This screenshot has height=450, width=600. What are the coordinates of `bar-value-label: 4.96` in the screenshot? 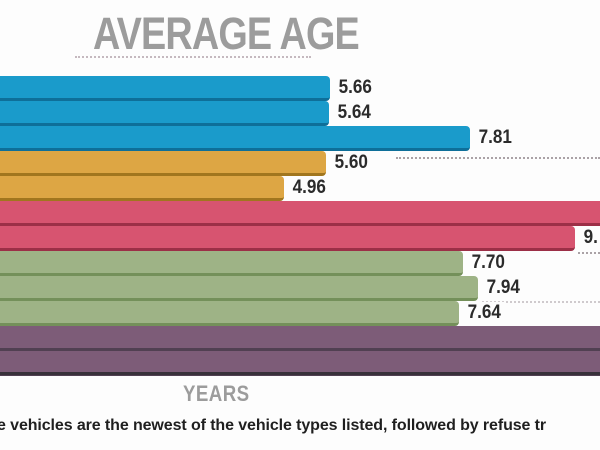 It's located at (309, 188).